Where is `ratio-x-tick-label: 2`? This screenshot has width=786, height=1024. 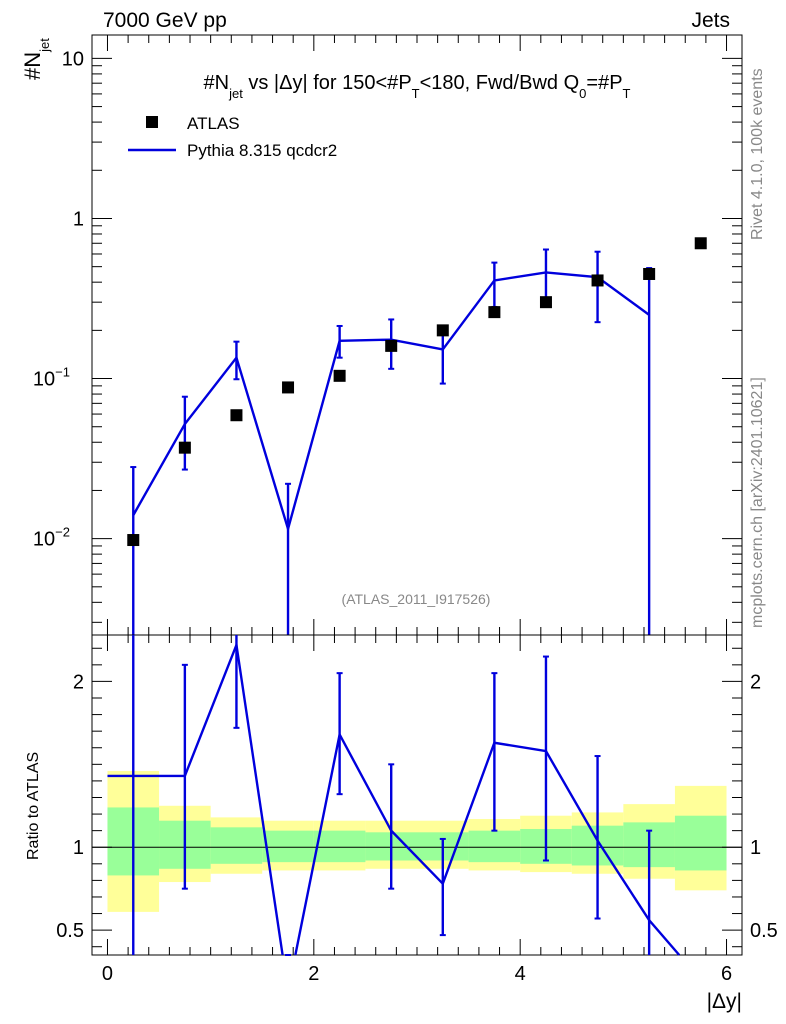
ratio-x-tick-label: 2 is located at coordinates (313, 974).